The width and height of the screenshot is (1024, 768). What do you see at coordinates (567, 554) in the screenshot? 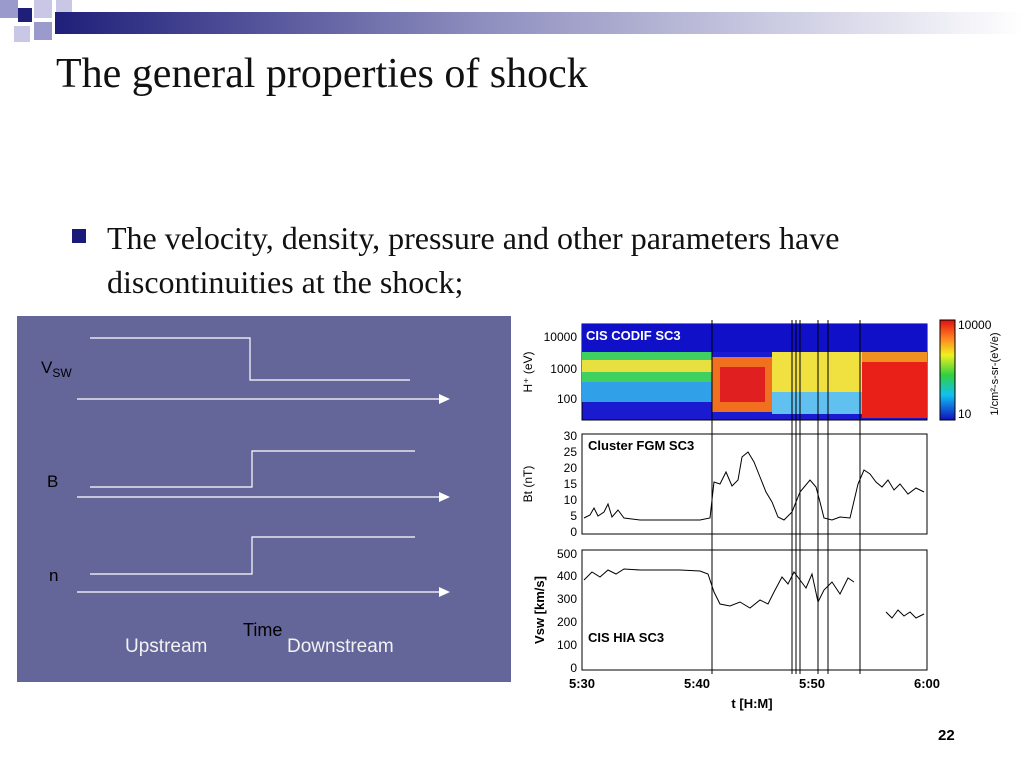
I see `svg-text: 500` at bounding box center [567, 554].